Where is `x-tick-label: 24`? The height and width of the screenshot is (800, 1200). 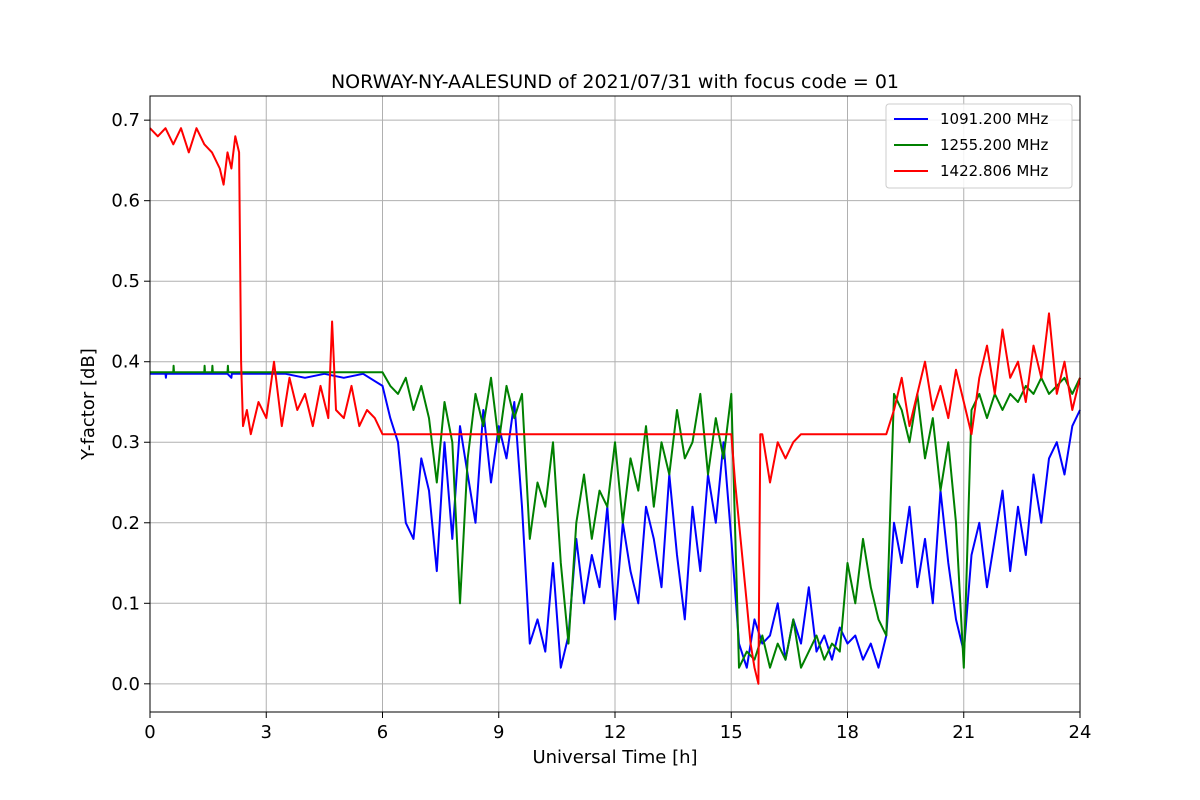
x-tick-label: 24 is located at coordinates (1080, 732).